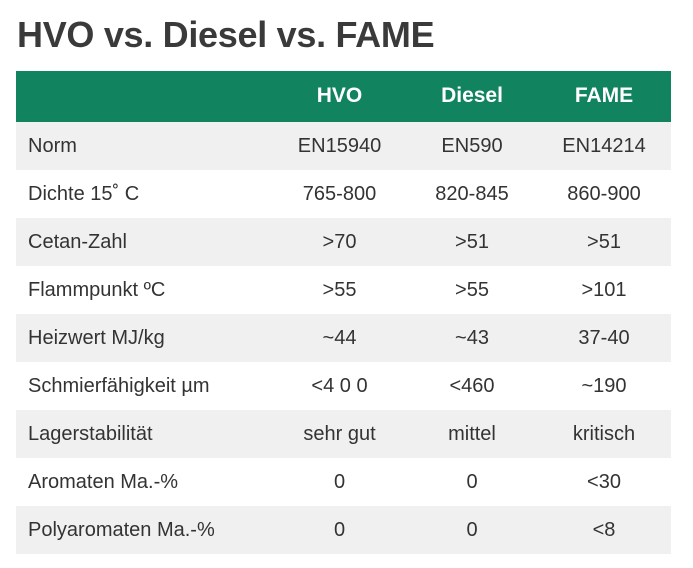  I want to click on row-label: Aromaten Ma.-%, so click(103, 481).